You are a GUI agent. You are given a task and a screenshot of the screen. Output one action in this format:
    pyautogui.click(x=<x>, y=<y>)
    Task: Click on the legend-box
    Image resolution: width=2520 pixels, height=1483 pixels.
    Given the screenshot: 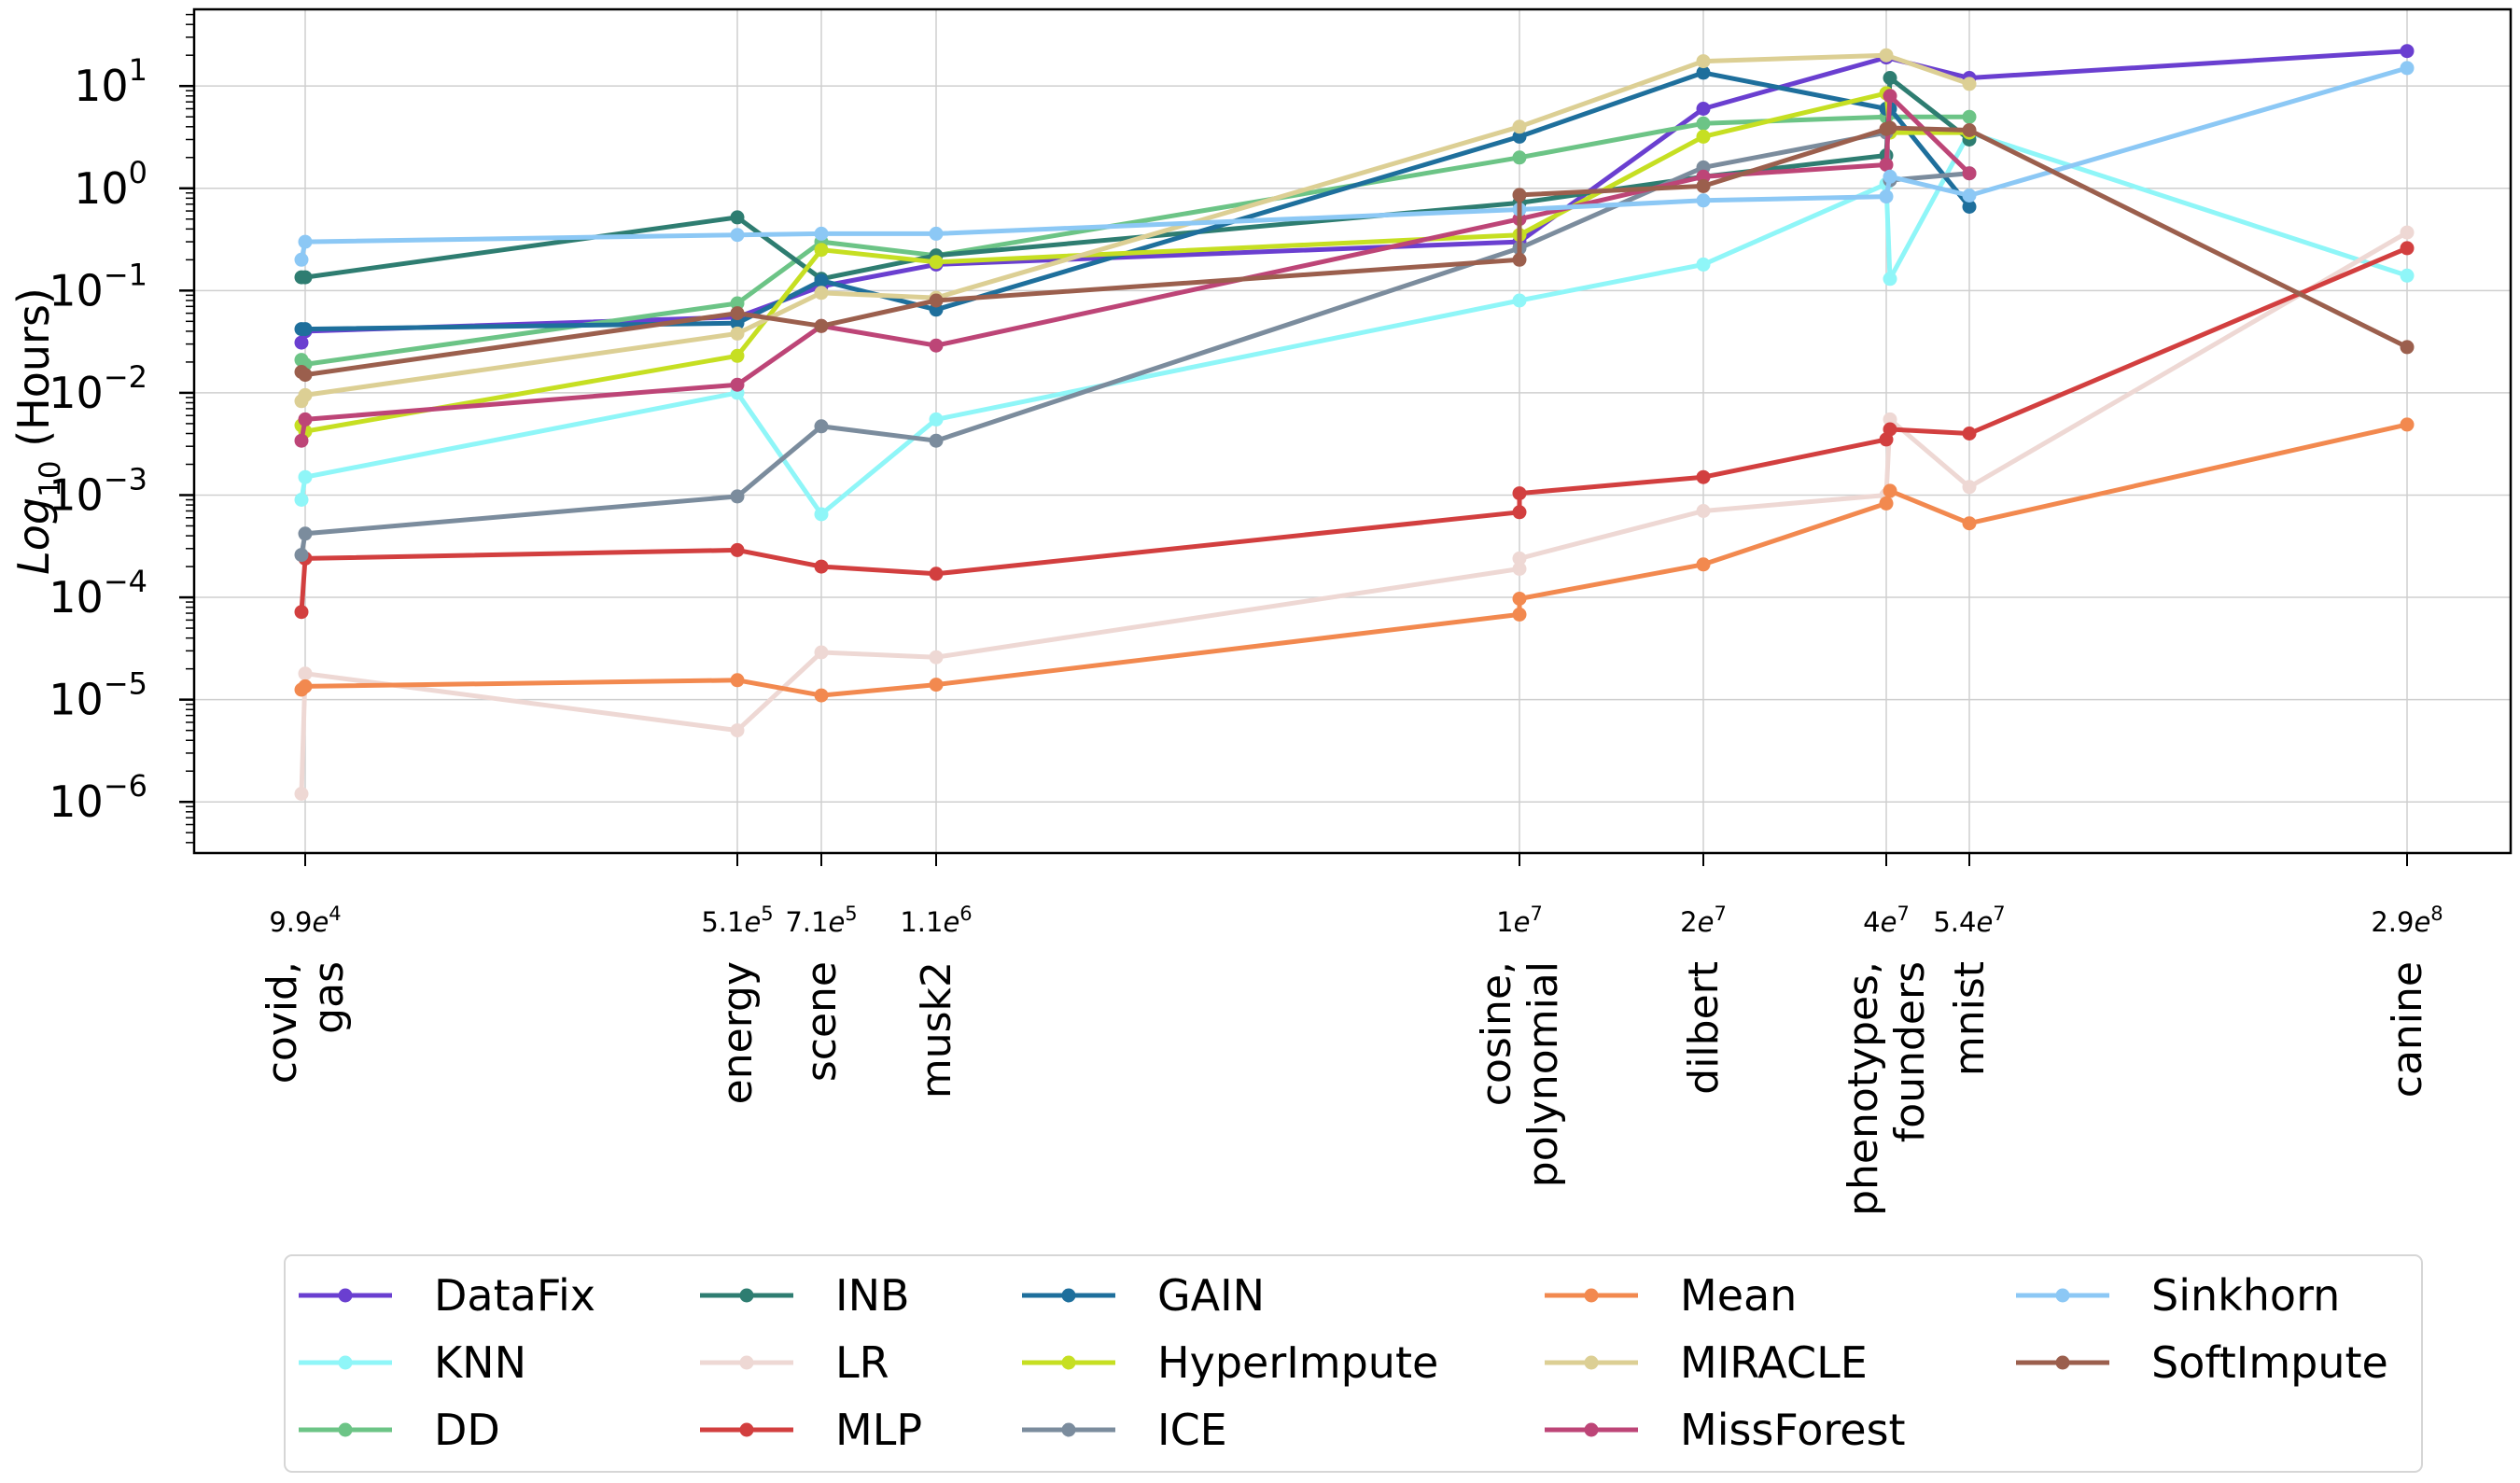 What is the action you would take?
    pyautogui.click(x=1353, y=1363)
    